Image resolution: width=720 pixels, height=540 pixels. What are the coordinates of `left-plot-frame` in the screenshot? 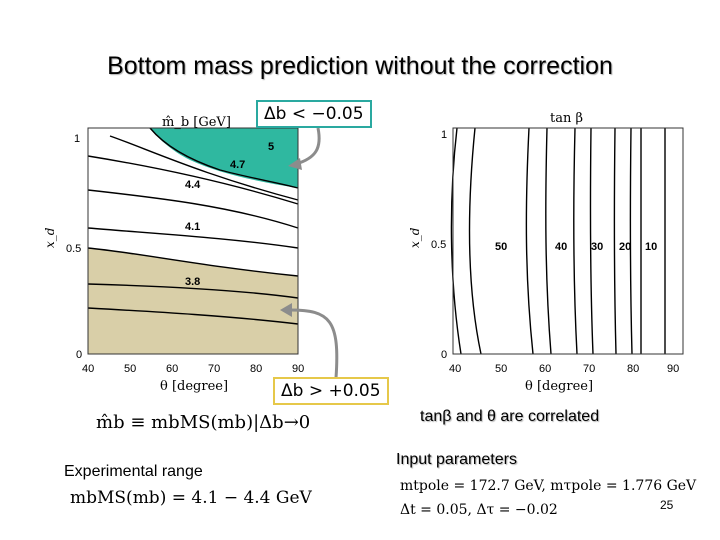 It's located at (193, 241).